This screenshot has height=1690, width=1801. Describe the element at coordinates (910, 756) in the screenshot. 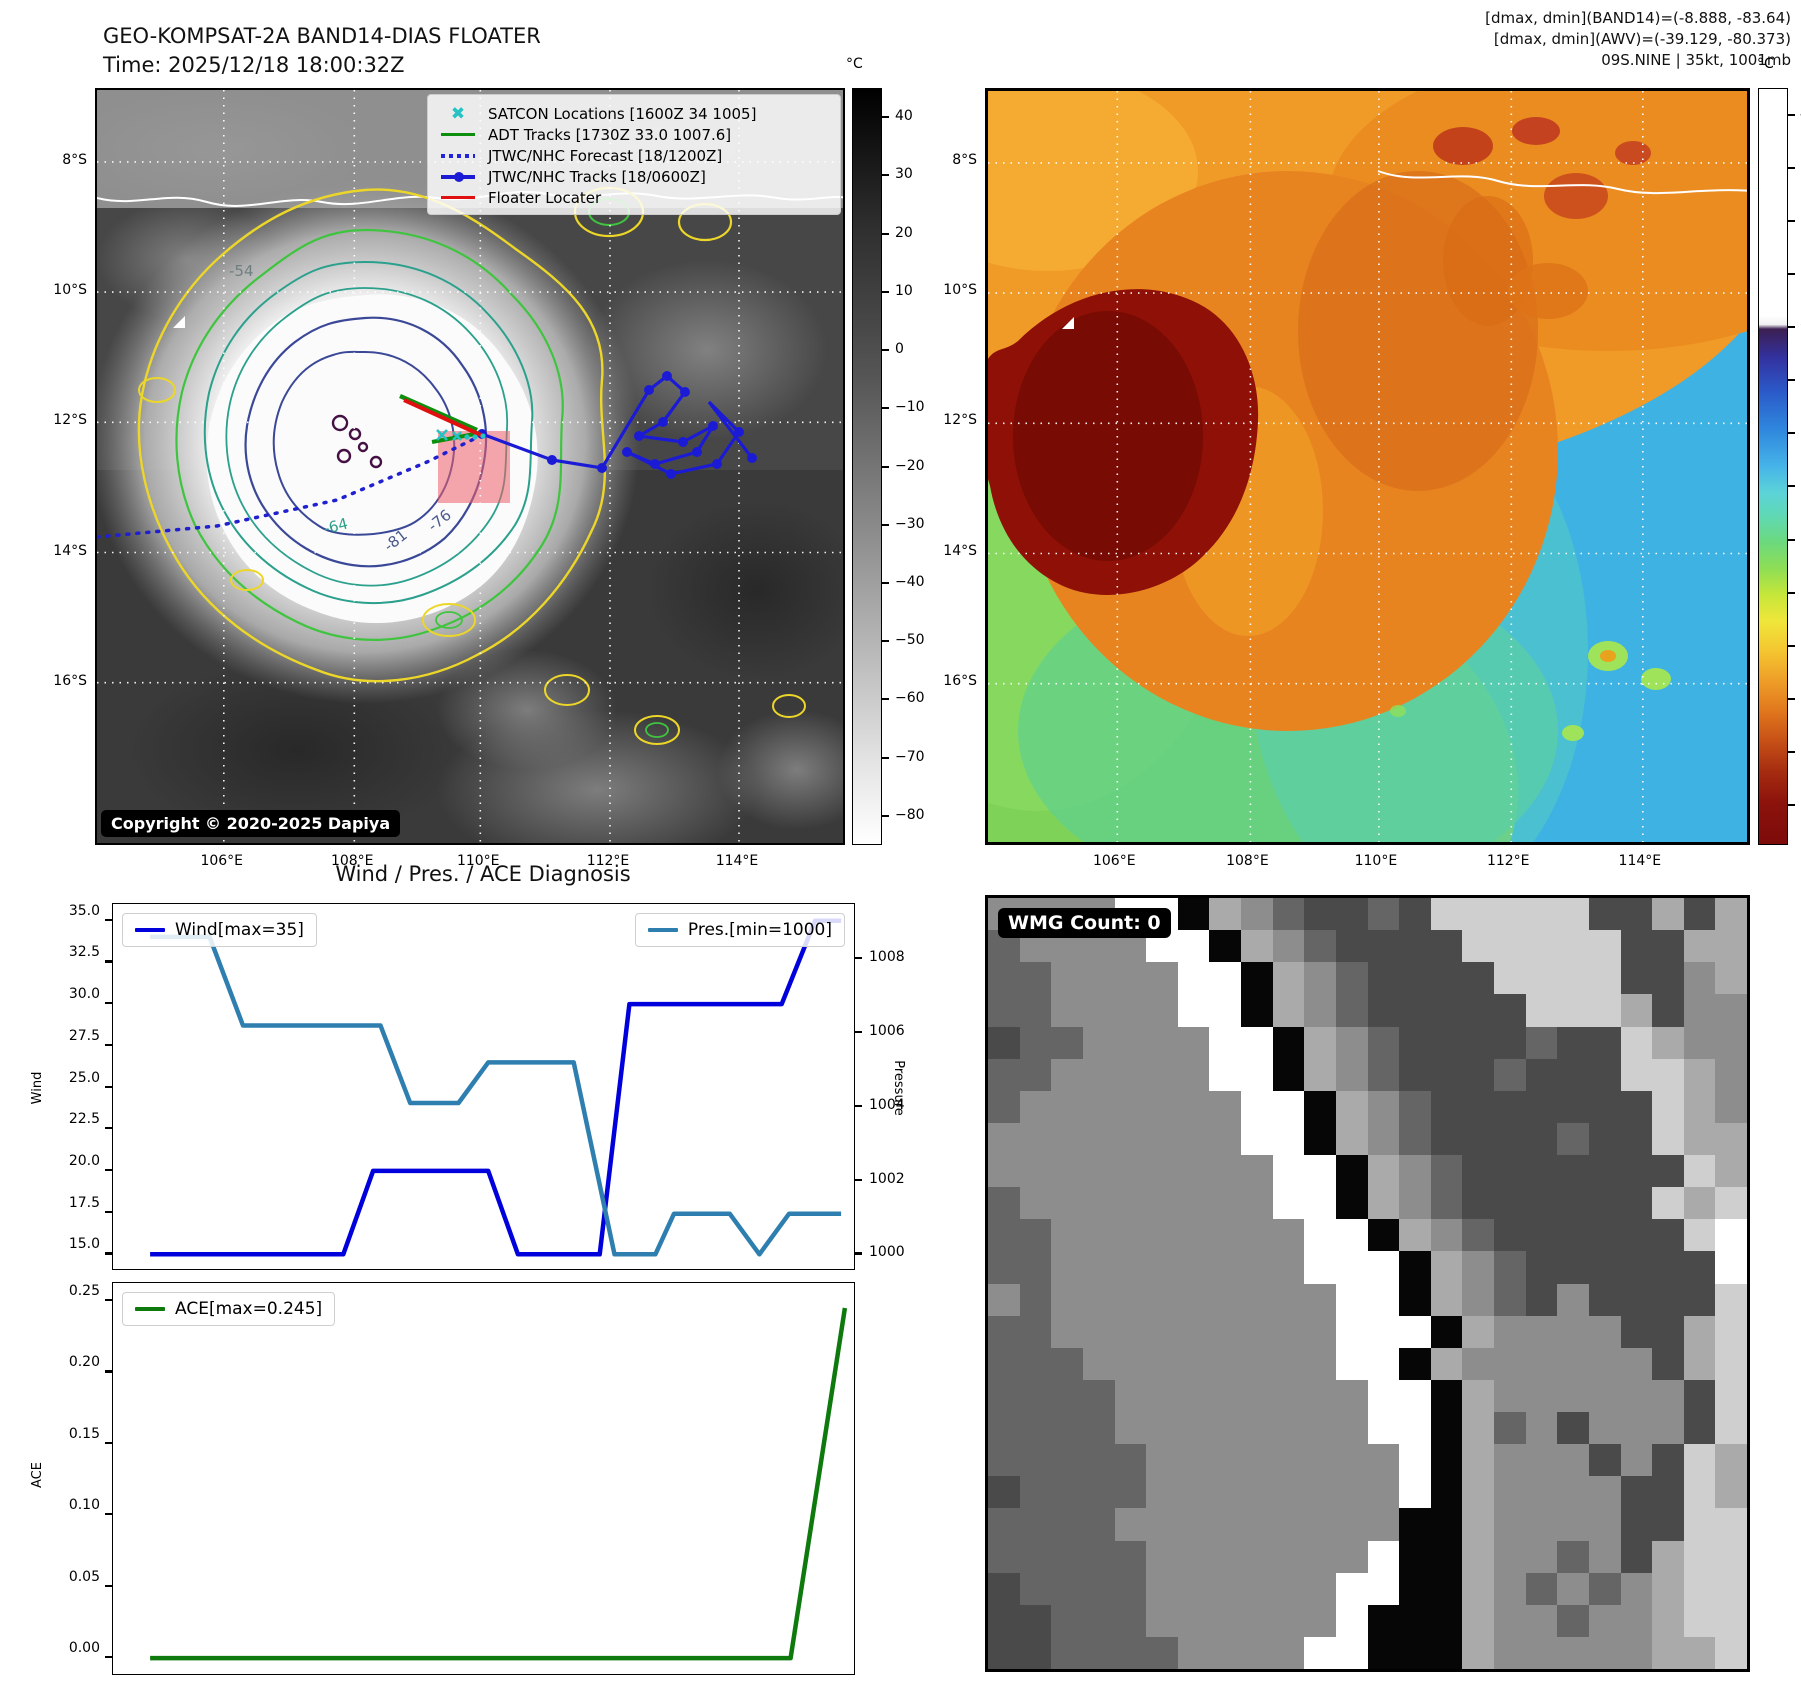

I see `band14-colorbar-tick: −70` at that location.